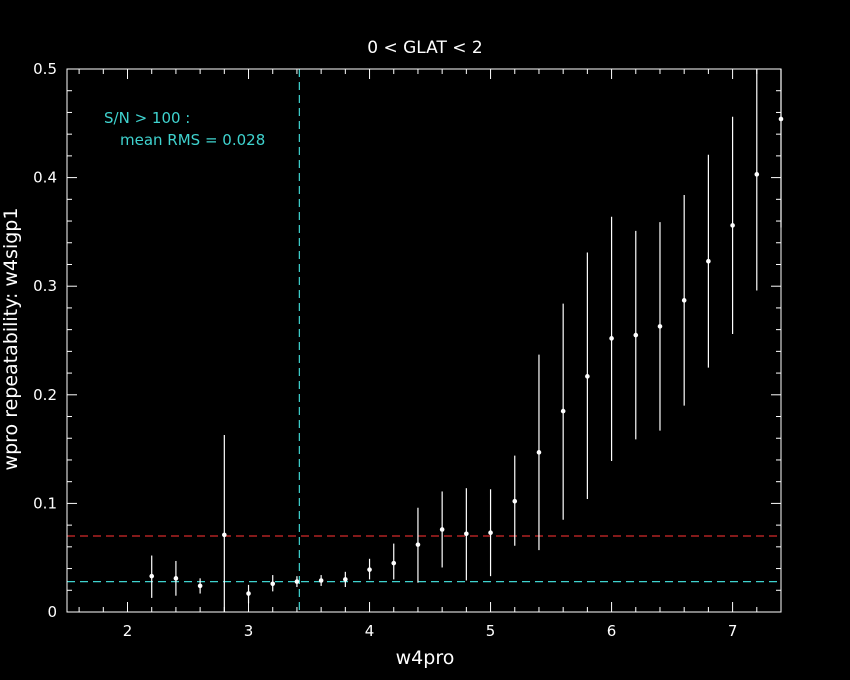 Image resolution: width=850 pixels, height=680 pixels. What do you see at coordinates (11, 339) in the screenshot?
I see `y-axis-label: wpro repeatability: w4sigp1` at bounding box center [11, 339].